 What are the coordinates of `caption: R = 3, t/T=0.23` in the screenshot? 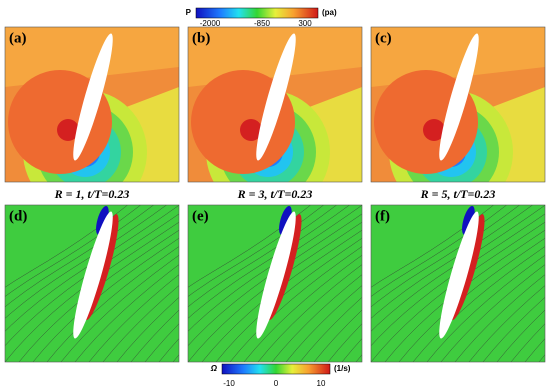 It's located at (275, 194).